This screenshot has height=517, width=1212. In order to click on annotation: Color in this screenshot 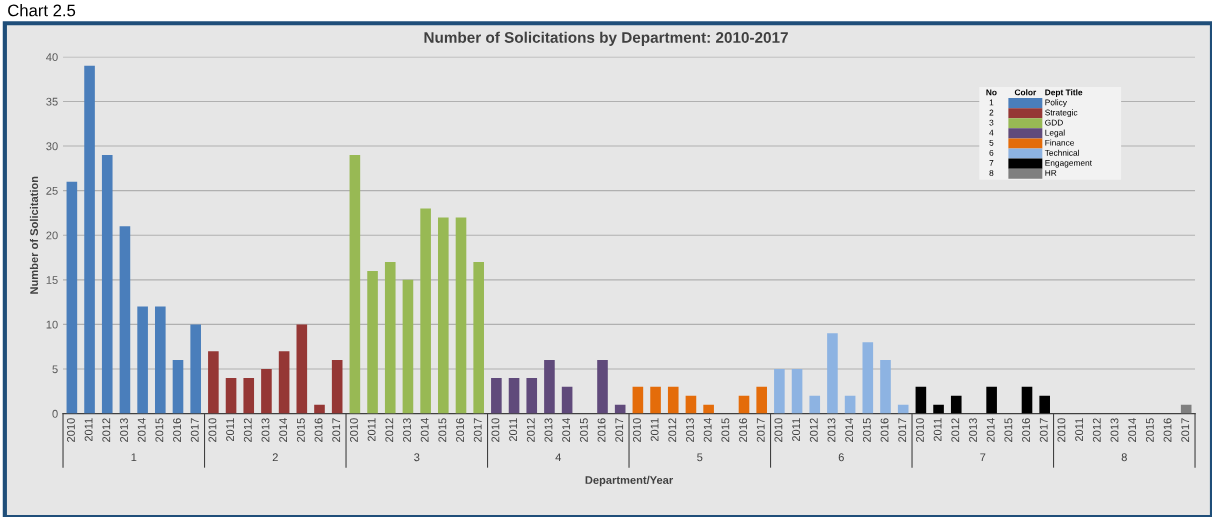, I will do `click(1025, 92)`.